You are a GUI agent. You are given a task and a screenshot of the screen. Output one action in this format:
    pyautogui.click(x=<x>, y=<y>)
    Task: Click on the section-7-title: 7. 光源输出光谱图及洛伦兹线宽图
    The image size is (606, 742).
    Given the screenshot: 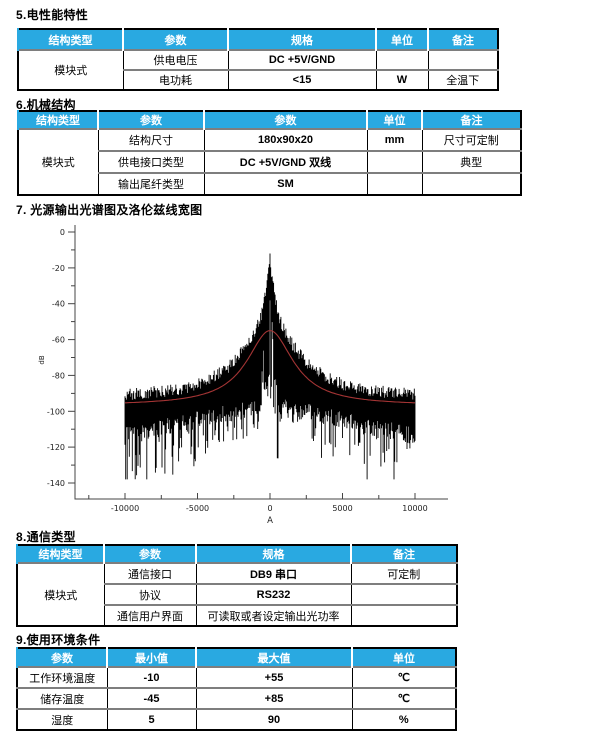 What is the action you would take?
    pyautogui.click(x=109, y=210)
    